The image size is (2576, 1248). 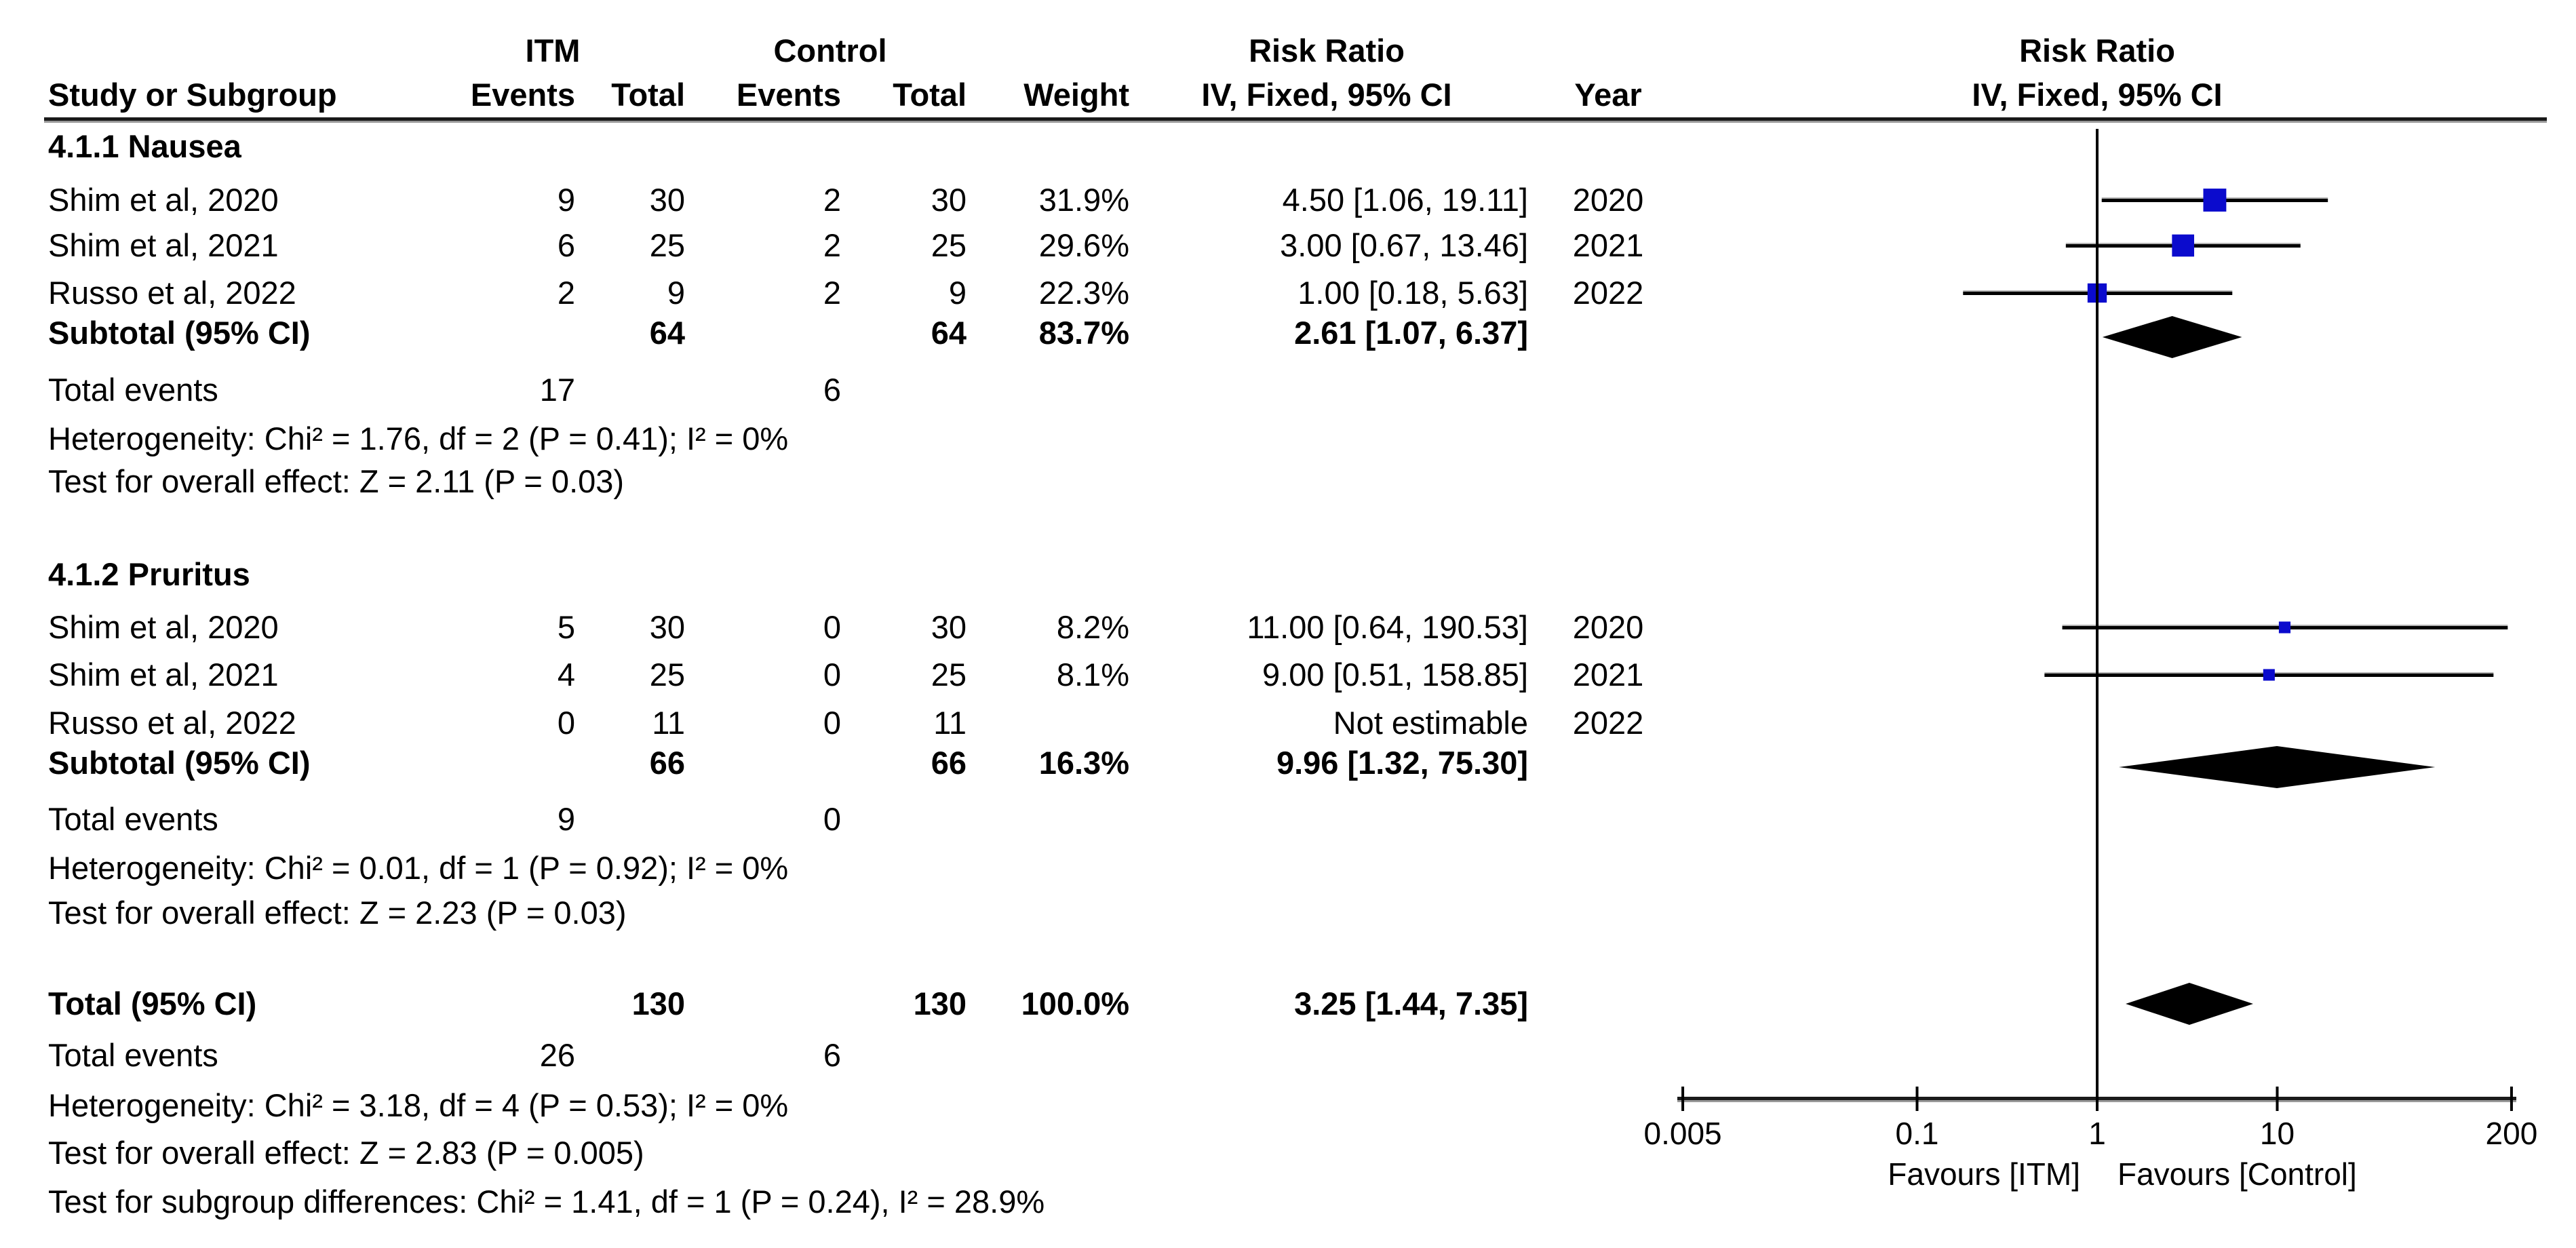 What do you see at coordinates (832, 819) in the screenshot?
I see `total-events-control: 0` at bounding box center [832, 819].